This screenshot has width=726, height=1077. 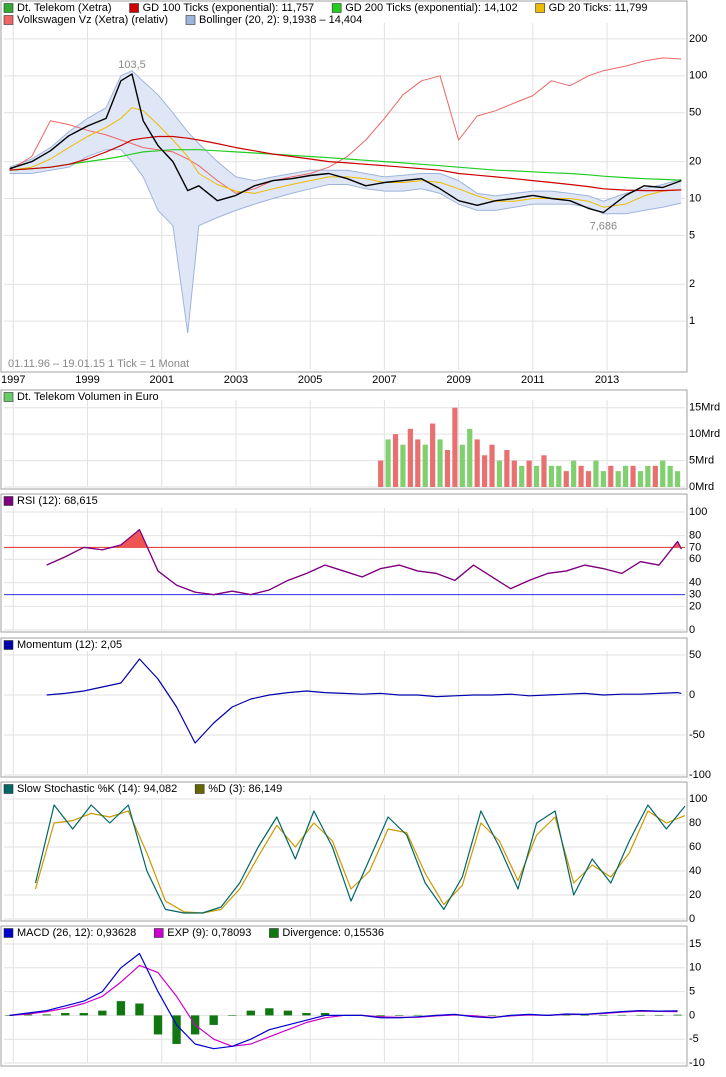 What do you see at coordinates (533, 380) in the screenshot?
I see `x-tick-label: 2011` at bounding box center [533, 380].